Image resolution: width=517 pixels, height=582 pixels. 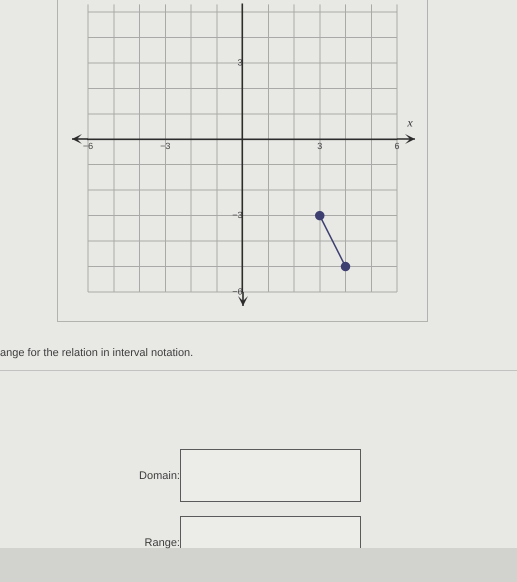 What do you see at coordinates (88, 146) in the screenshot?
I see `x-tick-label: −6` at bounding box center [88, 146].